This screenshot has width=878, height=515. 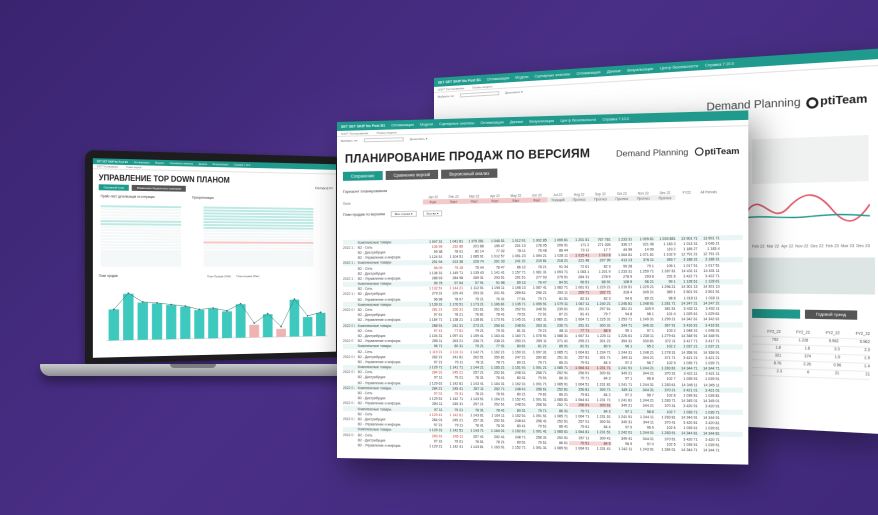 I want to click on table-cell: 1 234 71, so click(x=600, y=352).